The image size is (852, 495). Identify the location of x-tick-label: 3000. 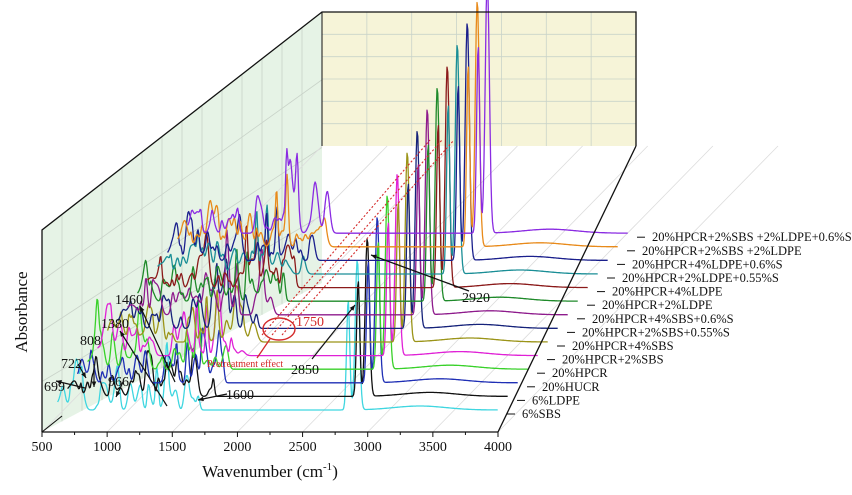
(368, 447).